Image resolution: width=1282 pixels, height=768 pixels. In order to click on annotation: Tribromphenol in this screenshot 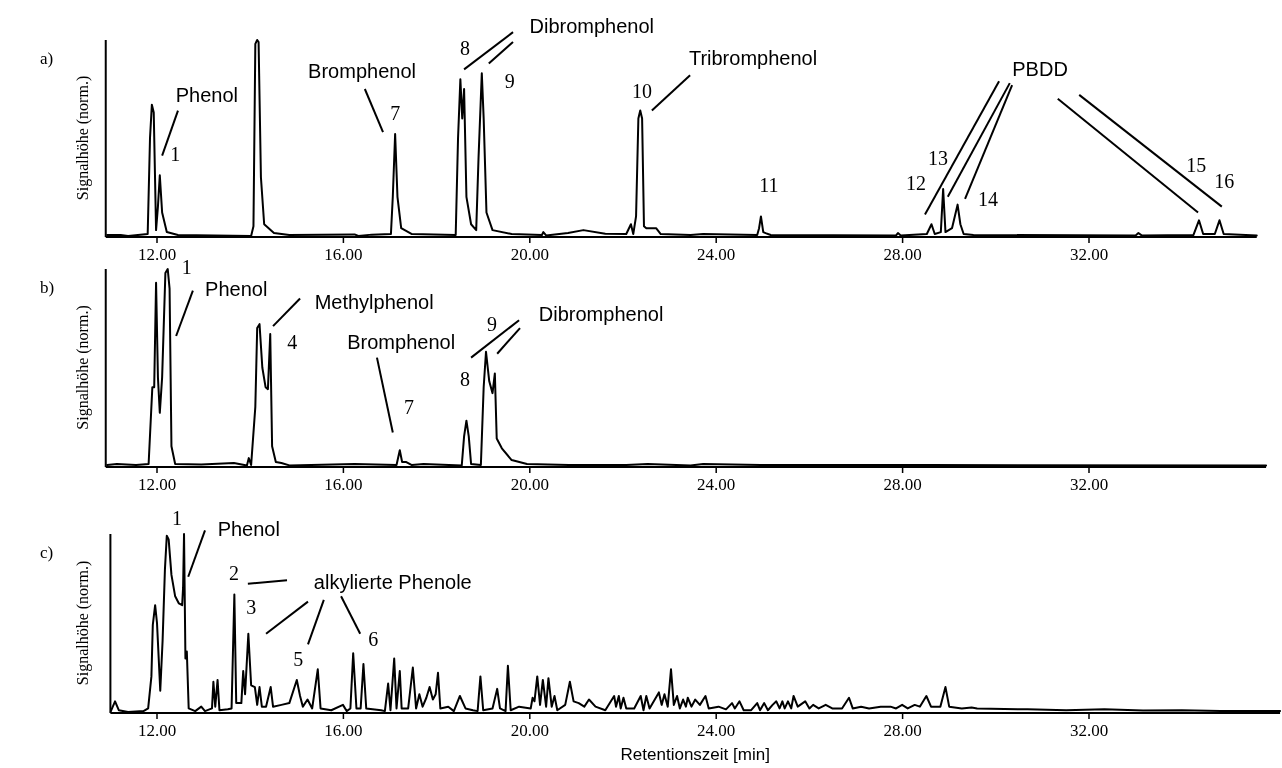, I will do `click(753, 57)`.